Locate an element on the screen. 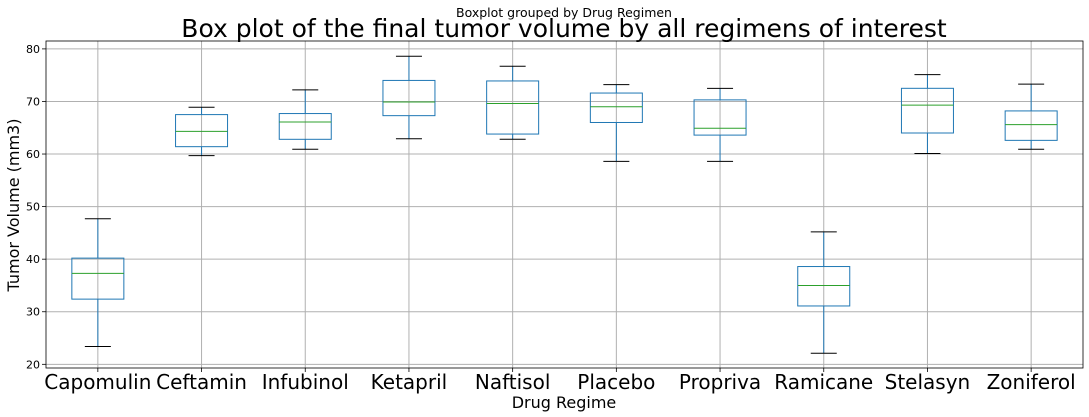  x-tick-label: Capomulin is located at coordinates (97, 382).